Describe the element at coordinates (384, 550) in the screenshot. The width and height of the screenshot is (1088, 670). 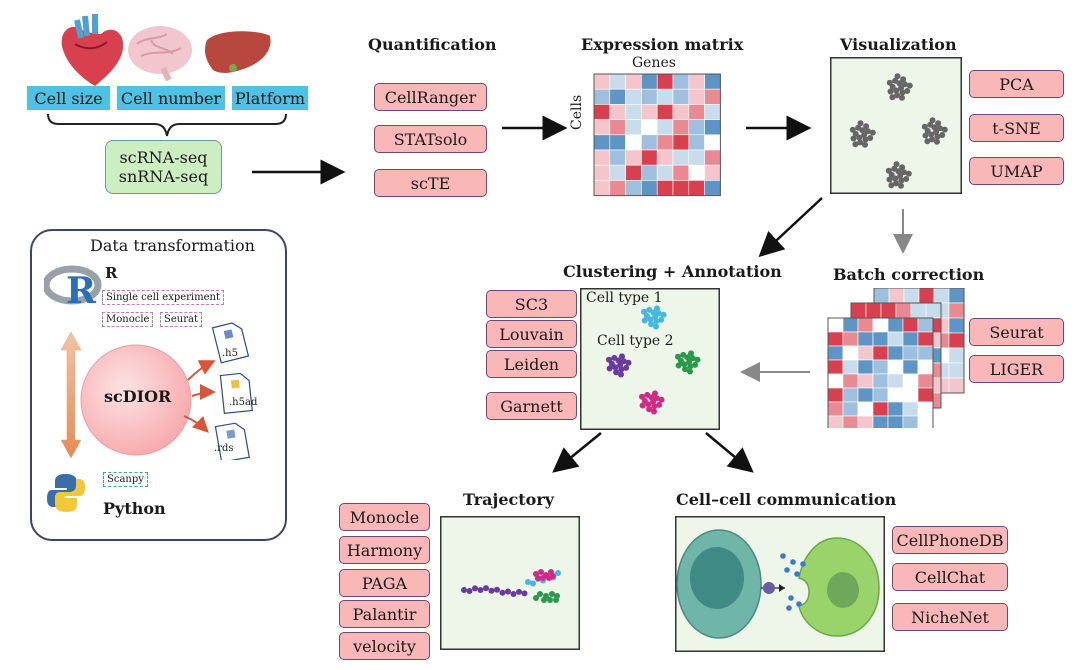
I see `tool-harmony: Harmony` at that location.